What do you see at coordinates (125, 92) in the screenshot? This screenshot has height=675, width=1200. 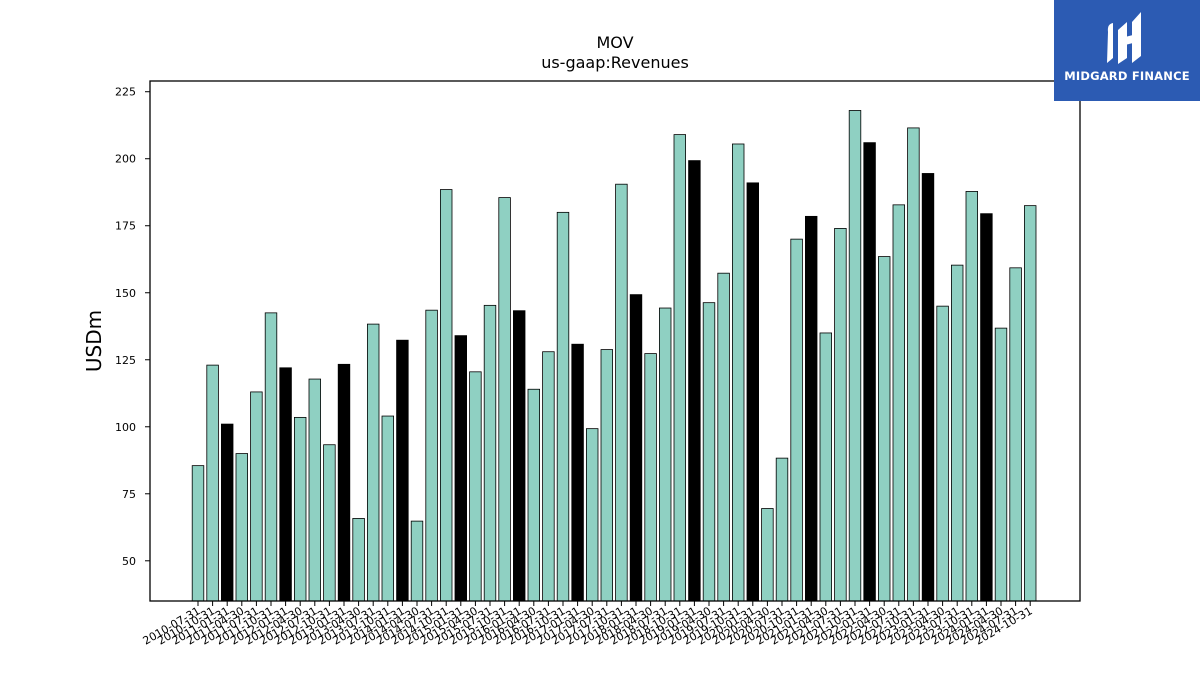 I see `y-tick-label: 225` at bounding box center [125, 92].